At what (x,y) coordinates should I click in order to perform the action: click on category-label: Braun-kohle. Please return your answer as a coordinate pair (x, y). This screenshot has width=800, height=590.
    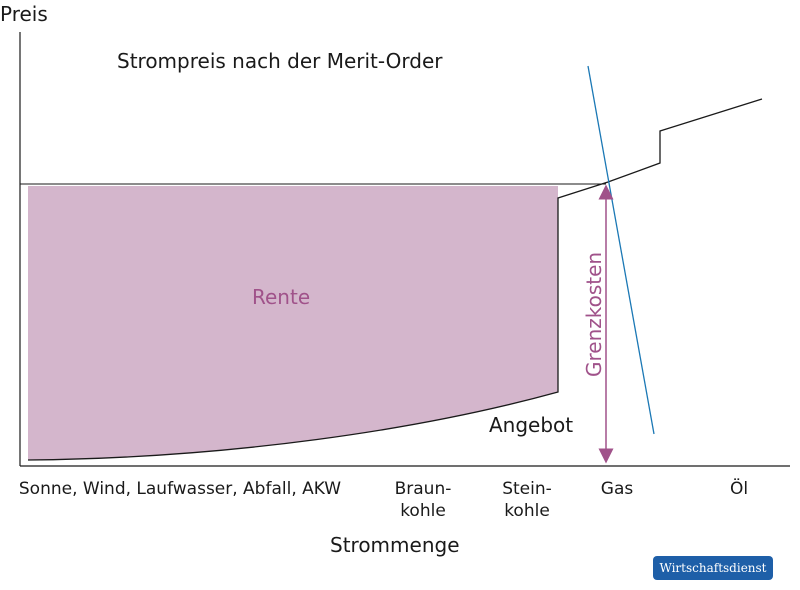
    Looking at the image, I should click on (423, 500).